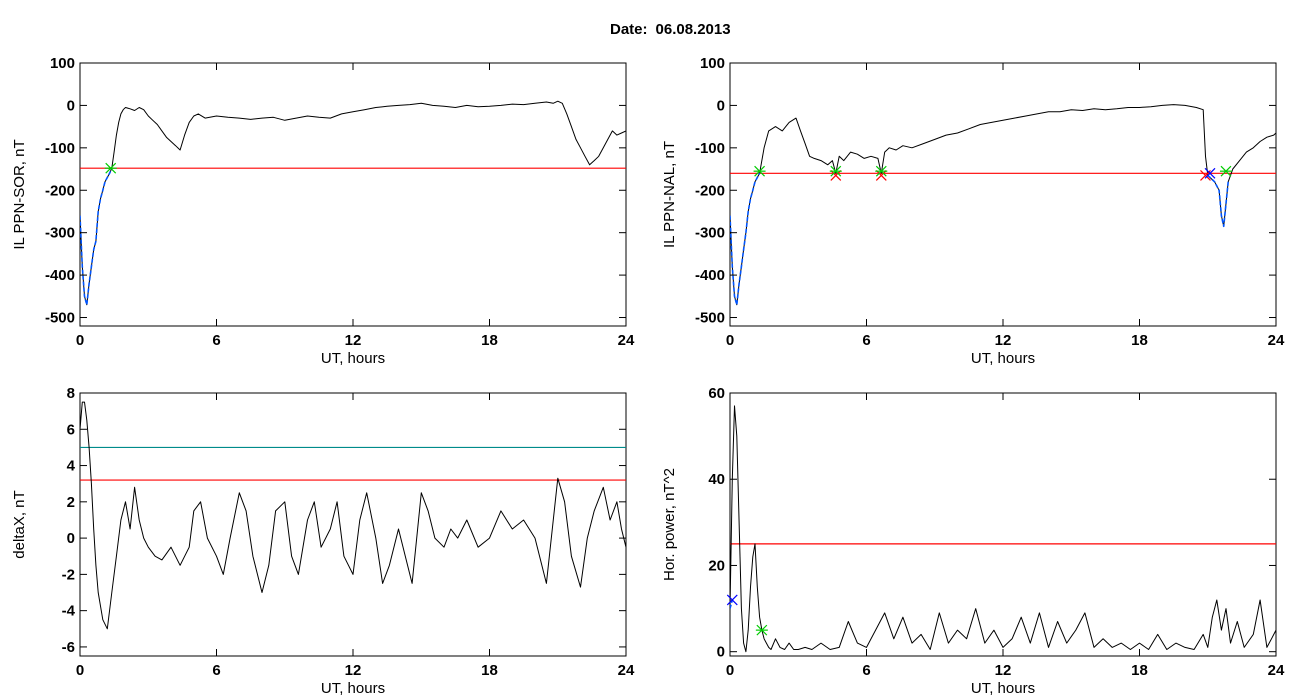 The image size is (1300, 700). I want to click on date-value: 06.08.2013, so click(693, 29).